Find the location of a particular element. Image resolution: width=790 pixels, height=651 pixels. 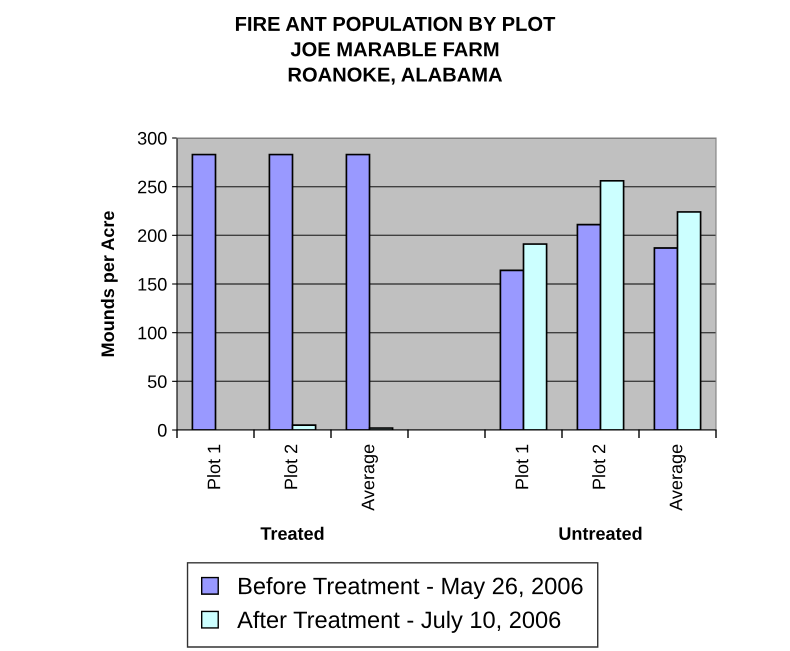

chart-title: FIRE ANT POPULATION BY PLOT JOE MARABLE FARM ROANOKE, ALABAMA is located at coordinates (396, 50).